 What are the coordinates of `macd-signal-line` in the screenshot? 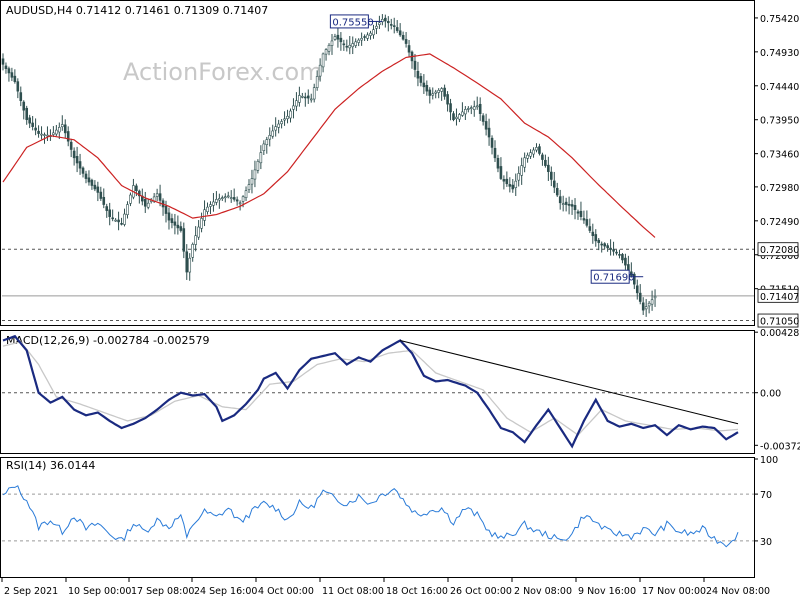 It's located at (370, 388).